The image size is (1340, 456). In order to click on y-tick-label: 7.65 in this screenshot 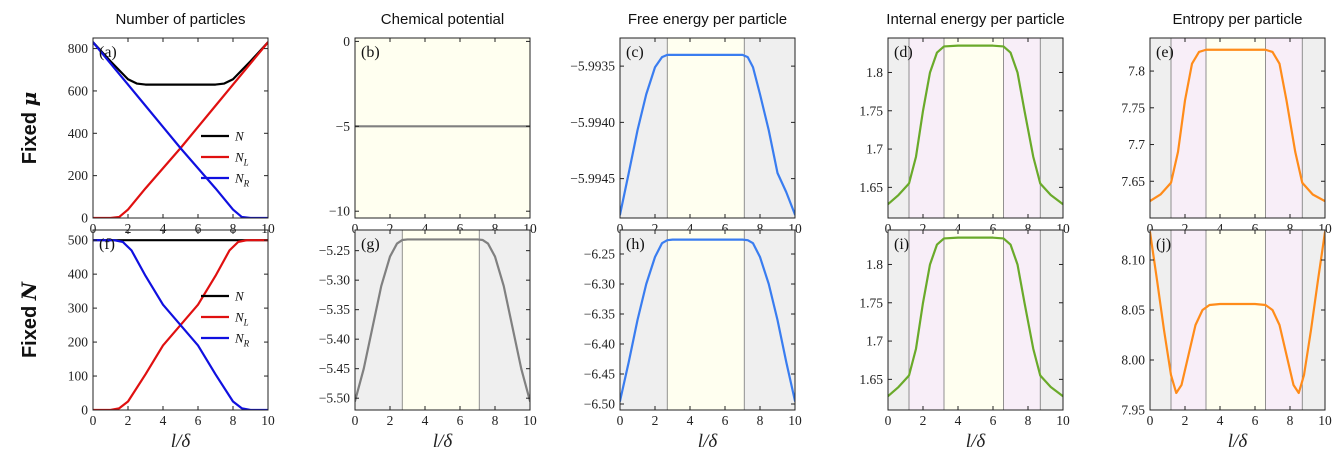, I will do `click(1133, 181)`.